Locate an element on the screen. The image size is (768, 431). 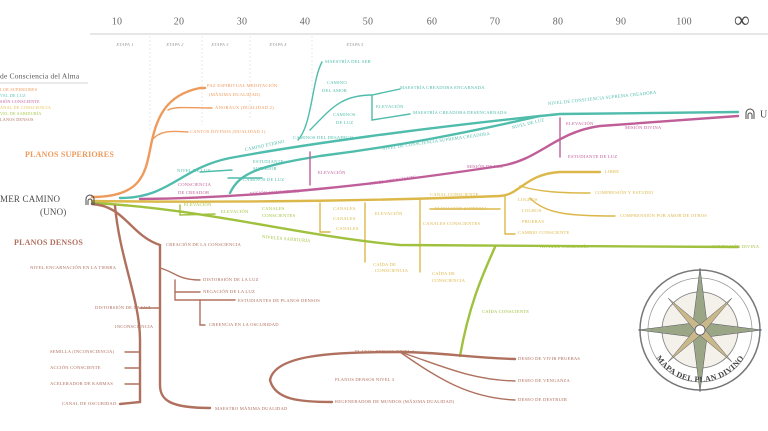
node-label: CAMINOS DEL DESAPEGO is located at coordinates (323, 137).